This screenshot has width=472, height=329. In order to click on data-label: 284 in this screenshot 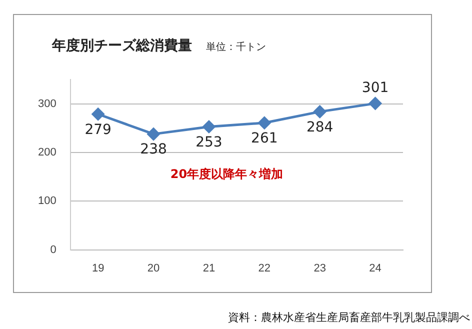, I will do `click(320, 127)`.